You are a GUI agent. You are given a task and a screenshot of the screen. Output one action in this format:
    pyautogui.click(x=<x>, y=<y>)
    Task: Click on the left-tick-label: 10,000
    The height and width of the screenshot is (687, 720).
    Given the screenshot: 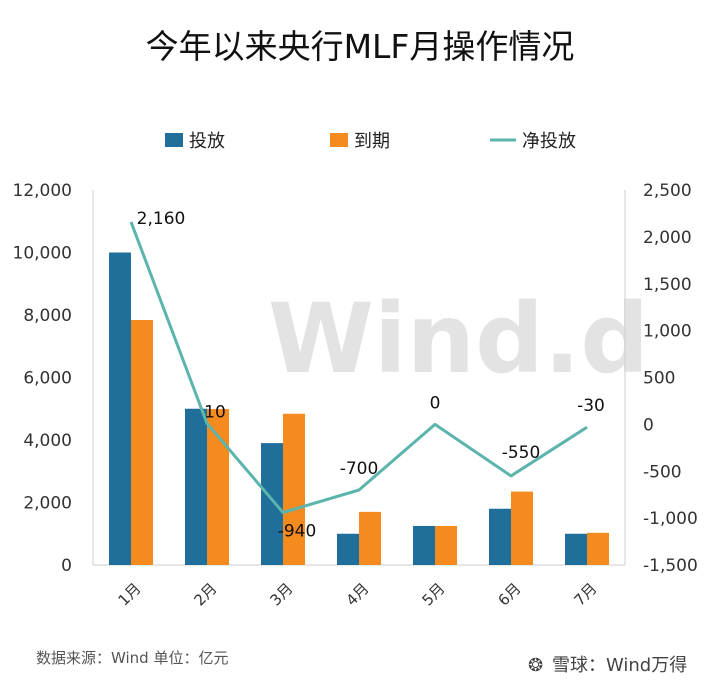 What is the action you would take?
    pyautogui.click(x=42, y=254)
    